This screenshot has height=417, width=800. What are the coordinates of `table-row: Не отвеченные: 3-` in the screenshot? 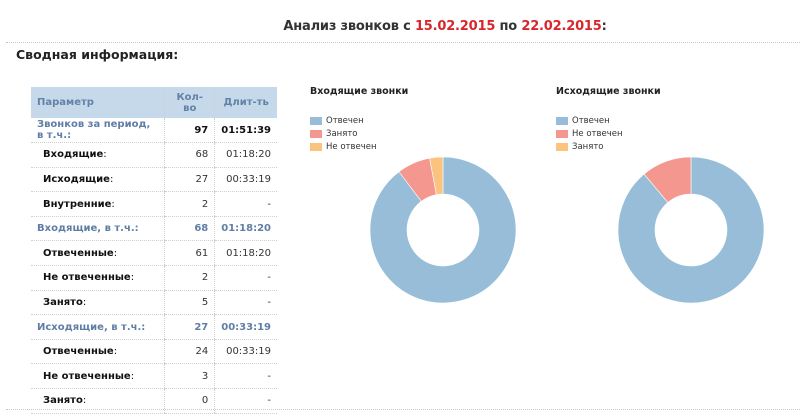 It's located at (154, 376).